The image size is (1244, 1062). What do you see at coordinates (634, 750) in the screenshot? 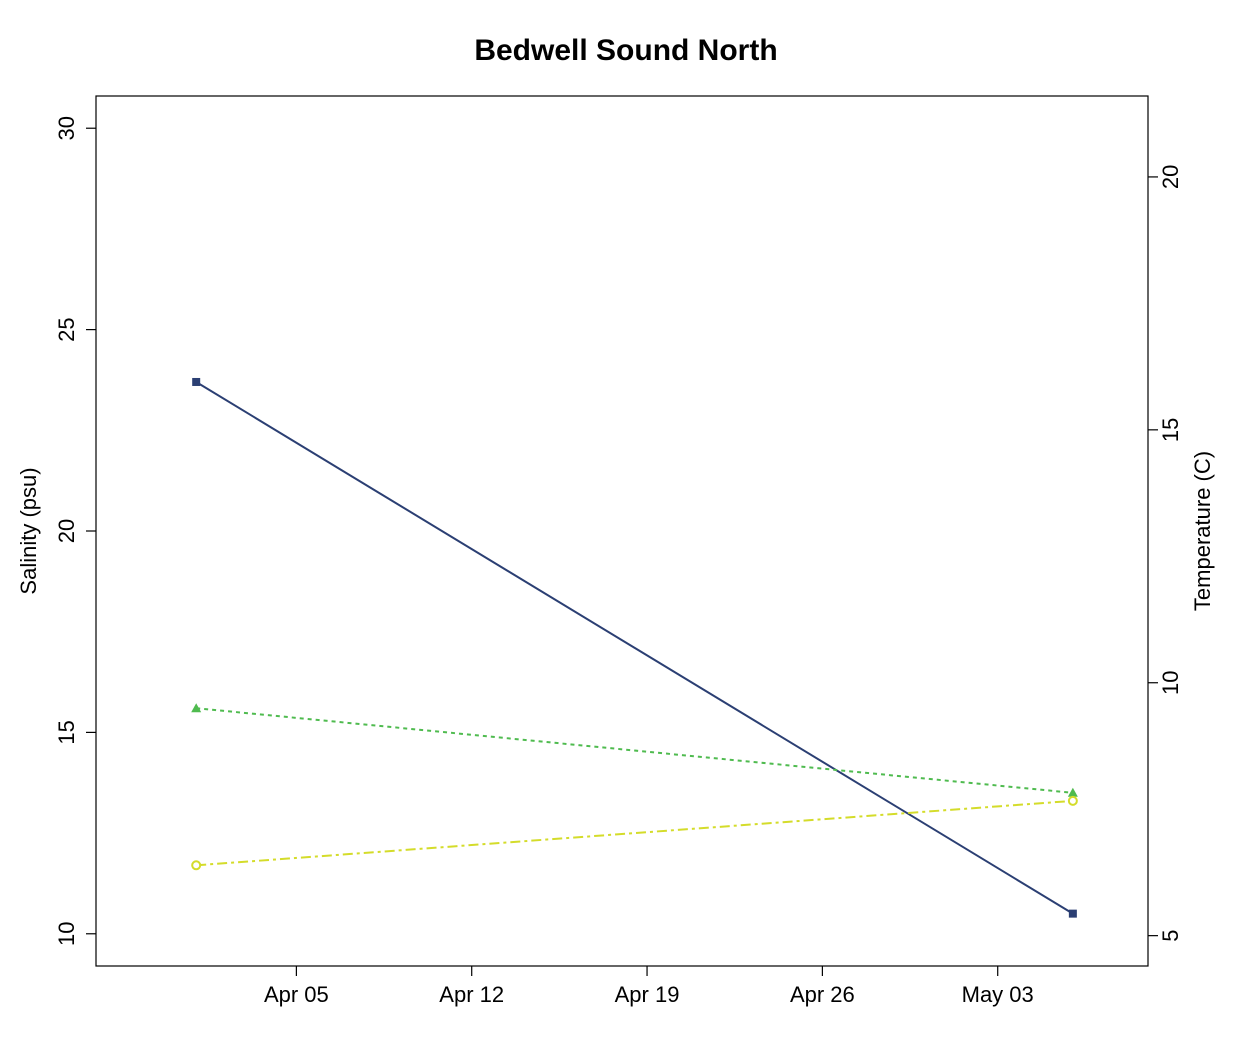
I see `series-1-line` at bounding box center [634, 750].